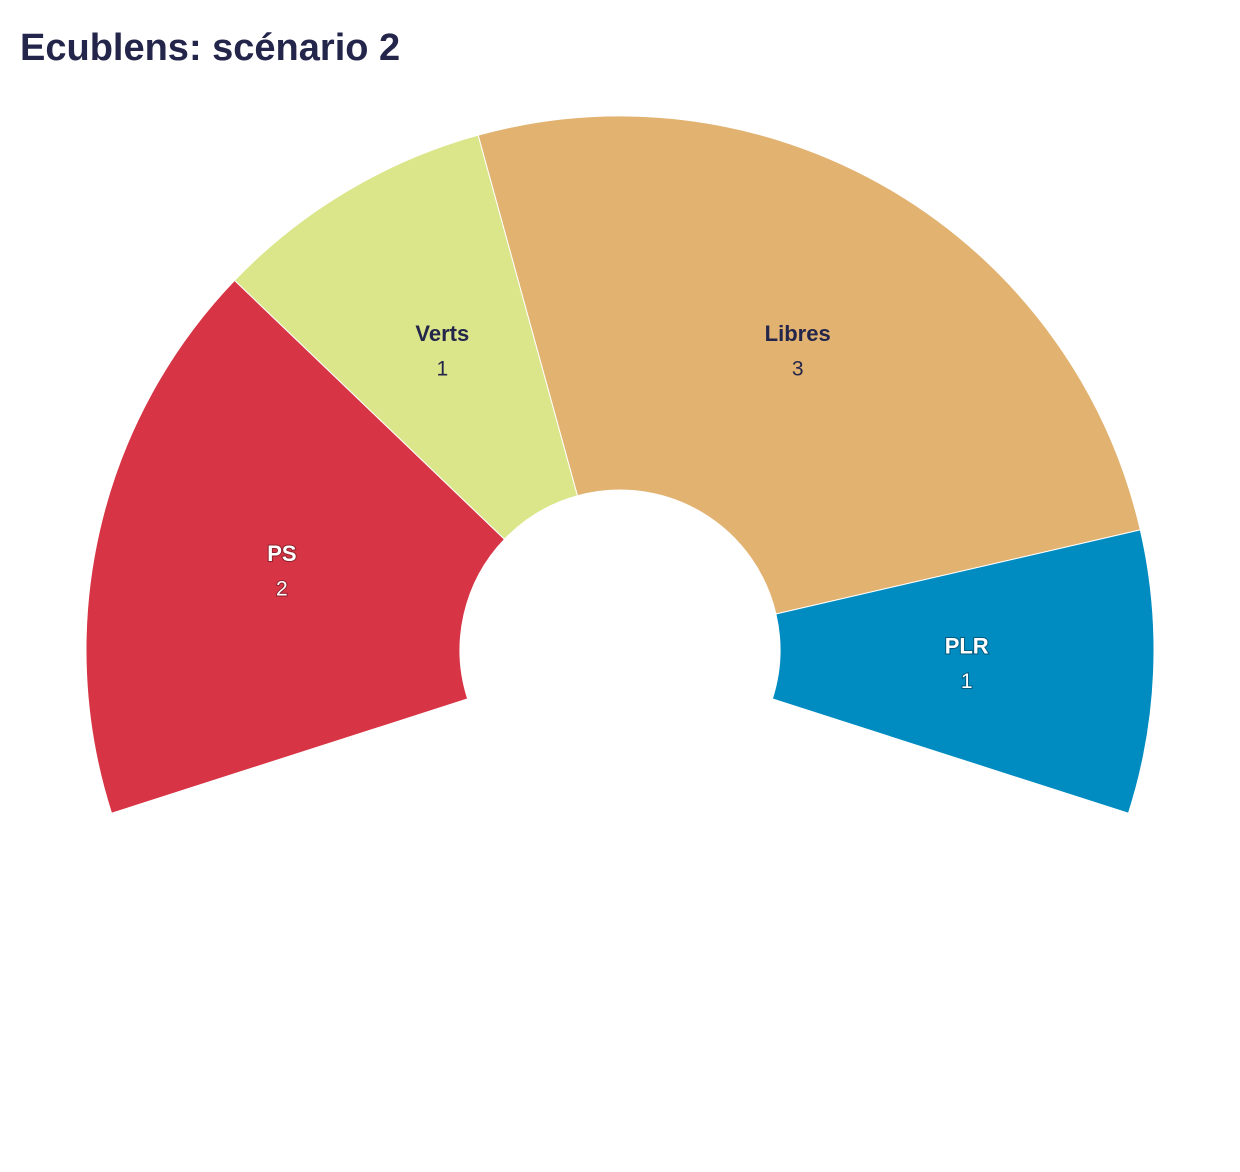 The width and height of the screenshot is (1240, 1172). I want to click on slice-label: PS, so click(281, 553).